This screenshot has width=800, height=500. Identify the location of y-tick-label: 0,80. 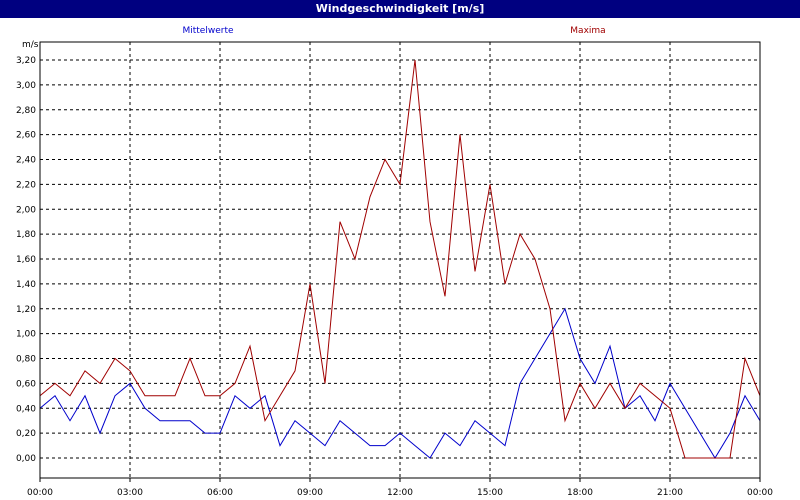
(26, 360).